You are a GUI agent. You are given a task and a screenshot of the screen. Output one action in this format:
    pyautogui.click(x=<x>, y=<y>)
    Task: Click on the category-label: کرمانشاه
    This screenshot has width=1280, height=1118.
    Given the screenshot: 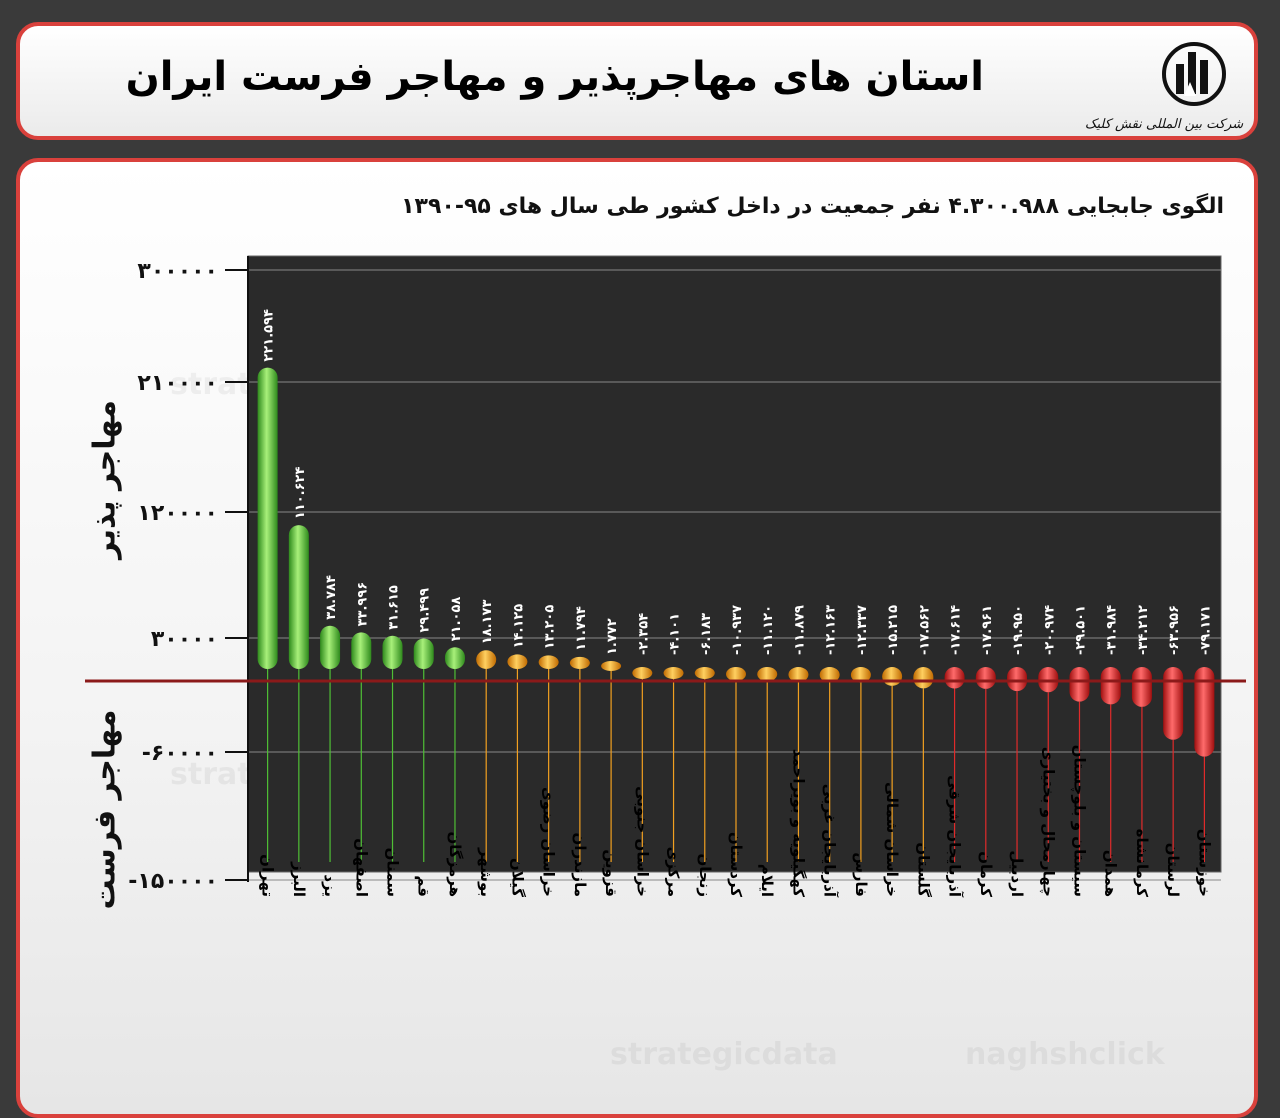 What is the action you would take?
    pyautogui.click(x=1142, y=863)
    